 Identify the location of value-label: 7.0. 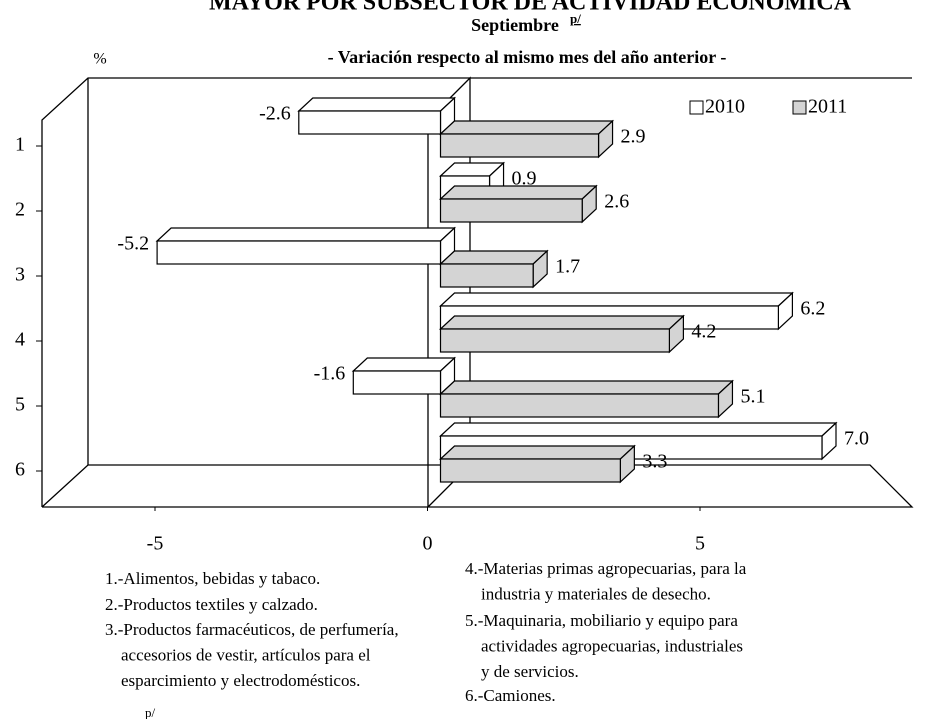
(856, 439).